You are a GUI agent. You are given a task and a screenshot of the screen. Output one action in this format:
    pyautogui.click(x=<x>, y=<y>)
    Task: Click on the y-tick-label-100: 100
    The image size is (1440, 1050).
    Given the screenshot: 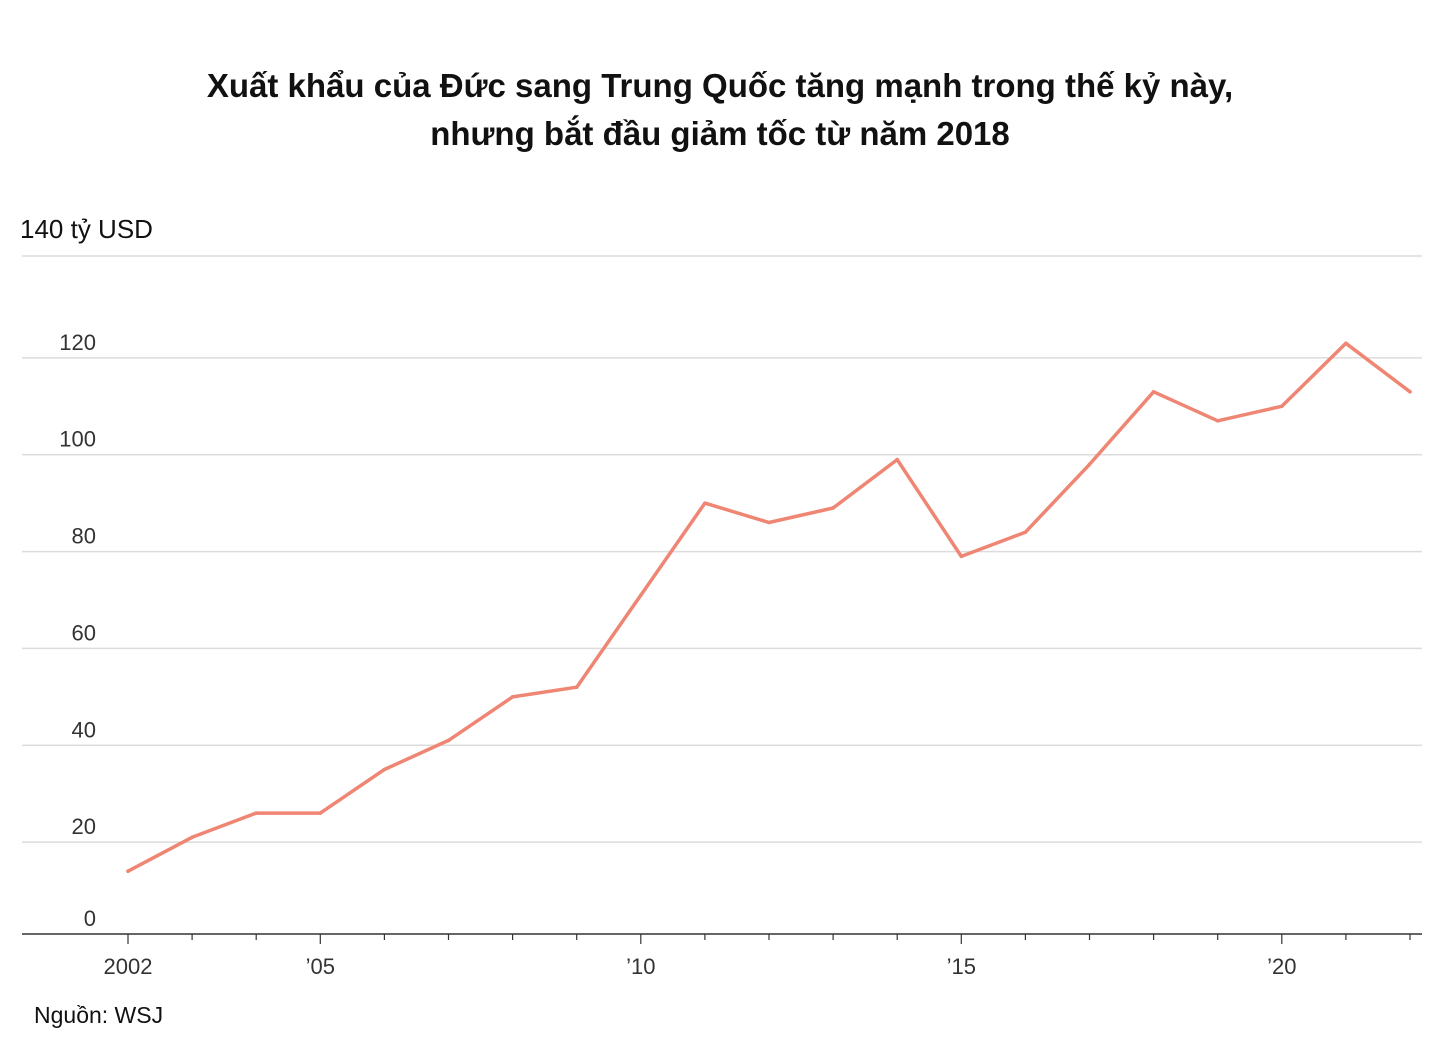 What is the action you would take?
    pyautogui.click(x=77, y=439)
    